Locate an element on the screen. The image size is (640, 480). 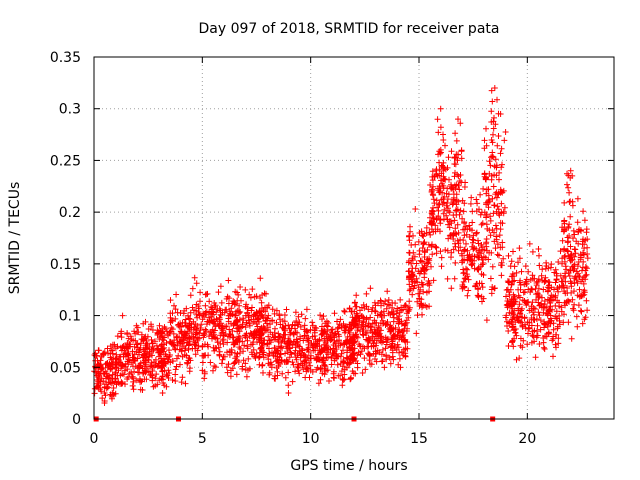
y-tick-label: 0.05 is located at coordinates (65, 368).